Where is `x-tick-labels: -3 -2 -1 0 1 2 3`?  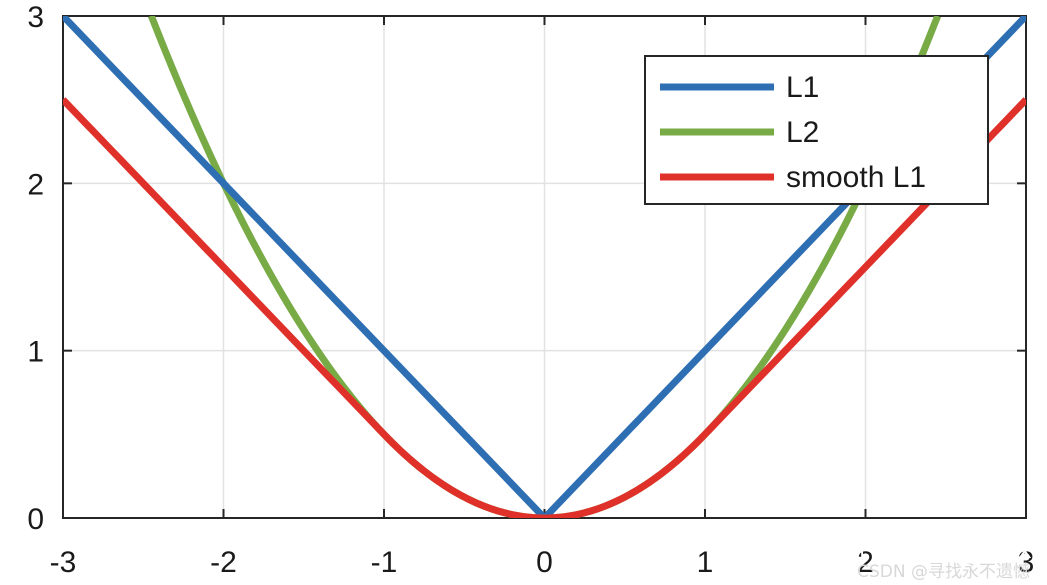 x-tick-labels: -3 -2 -1 0 1 2 3 is located at coordinates (542, 562).